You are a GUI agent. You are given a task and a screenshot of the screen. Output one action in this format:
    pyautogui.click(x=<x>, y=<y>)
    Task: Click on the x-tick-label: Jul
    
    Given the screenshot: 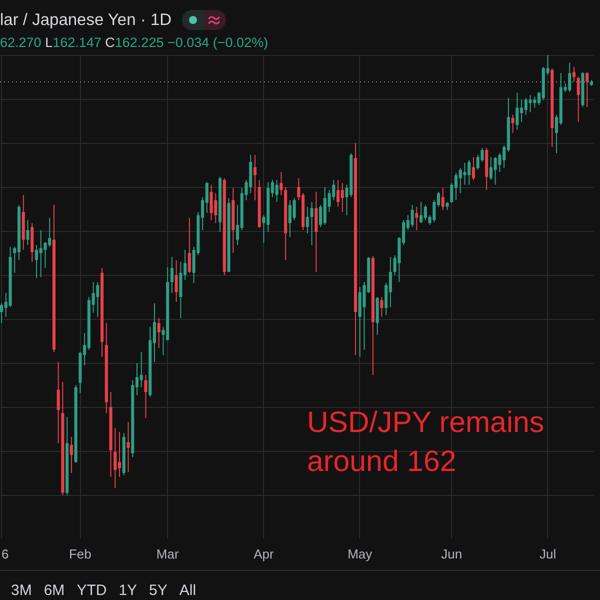 What is the action you would take?
    pyautogui.click(x=547, y=554)
    